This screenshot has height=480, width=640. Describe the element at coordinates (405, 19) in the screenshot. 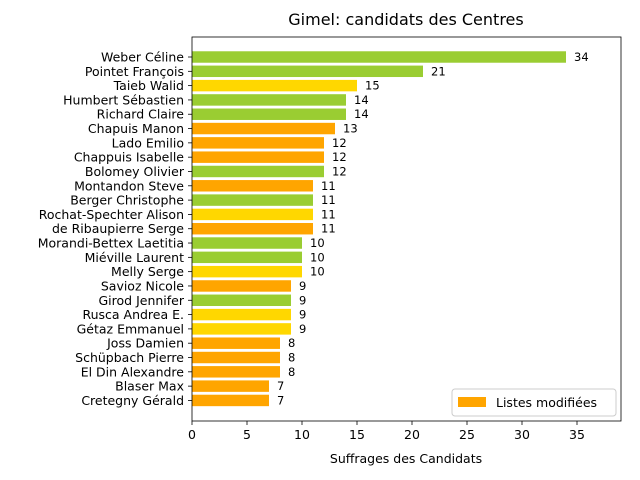

I see `chart-title: Gimel: candidats des Centres` at that location.